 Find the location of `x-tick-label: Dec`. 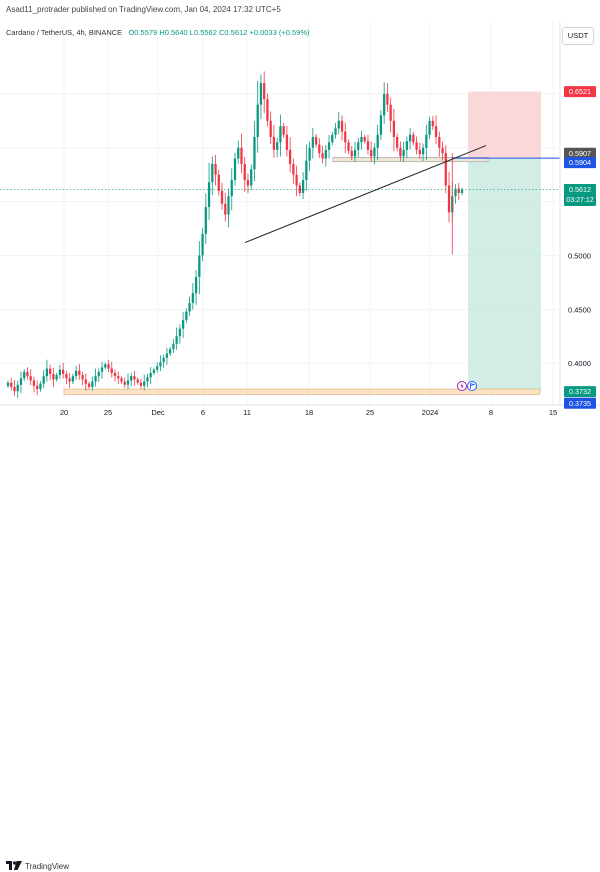

x-tick-label: Dec is located at coordinates (158, 412).